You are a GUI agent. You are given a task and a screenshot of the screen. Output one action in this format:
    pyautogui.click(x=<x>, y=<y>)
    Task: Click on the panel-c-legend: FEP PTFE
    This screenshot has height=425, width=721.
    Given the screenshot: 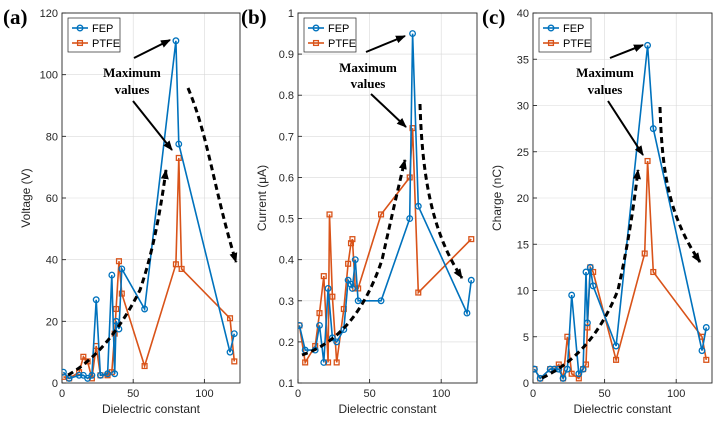 What is the action you would take?
    pyautogui.click(x=565, y=35)
    